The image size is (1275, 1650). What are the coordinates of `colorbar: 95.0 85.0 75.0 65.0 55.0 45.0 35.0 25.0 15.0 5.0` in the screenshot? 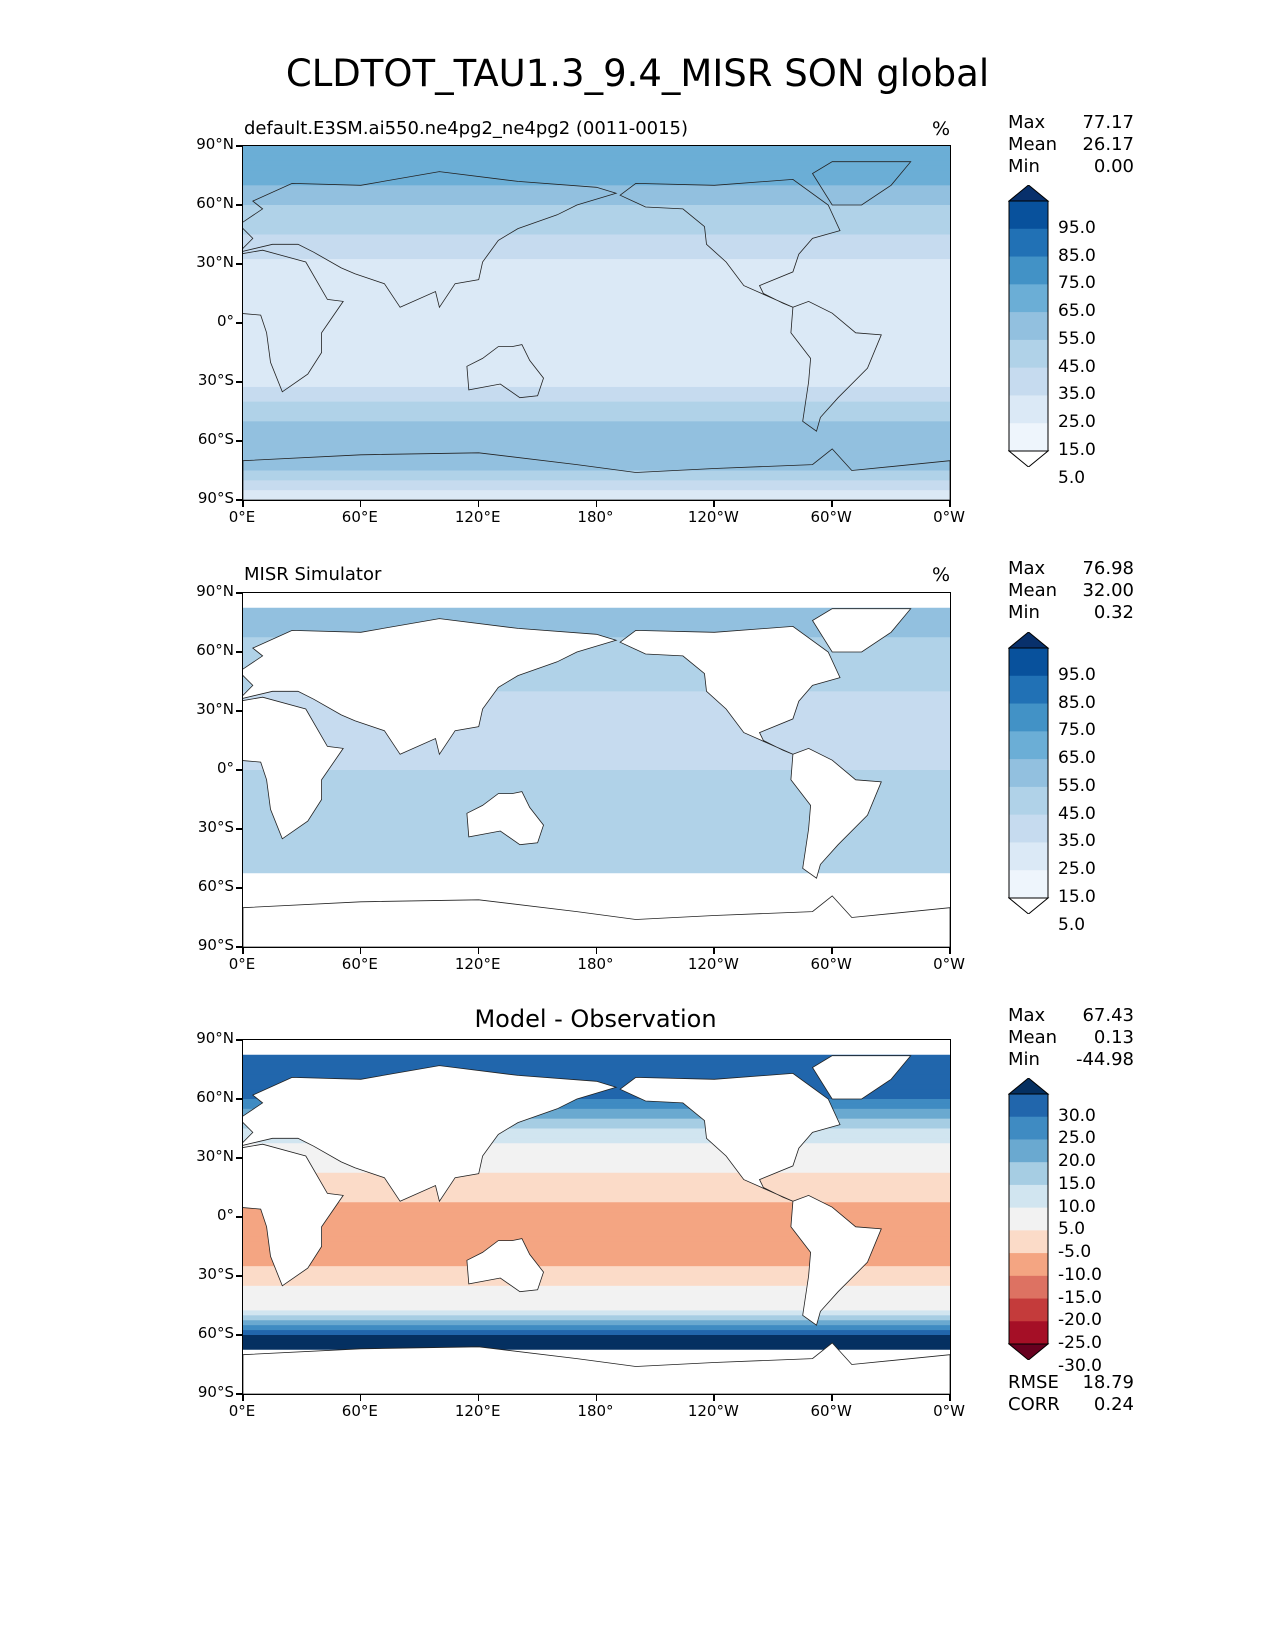 It's located at (1068, 336).